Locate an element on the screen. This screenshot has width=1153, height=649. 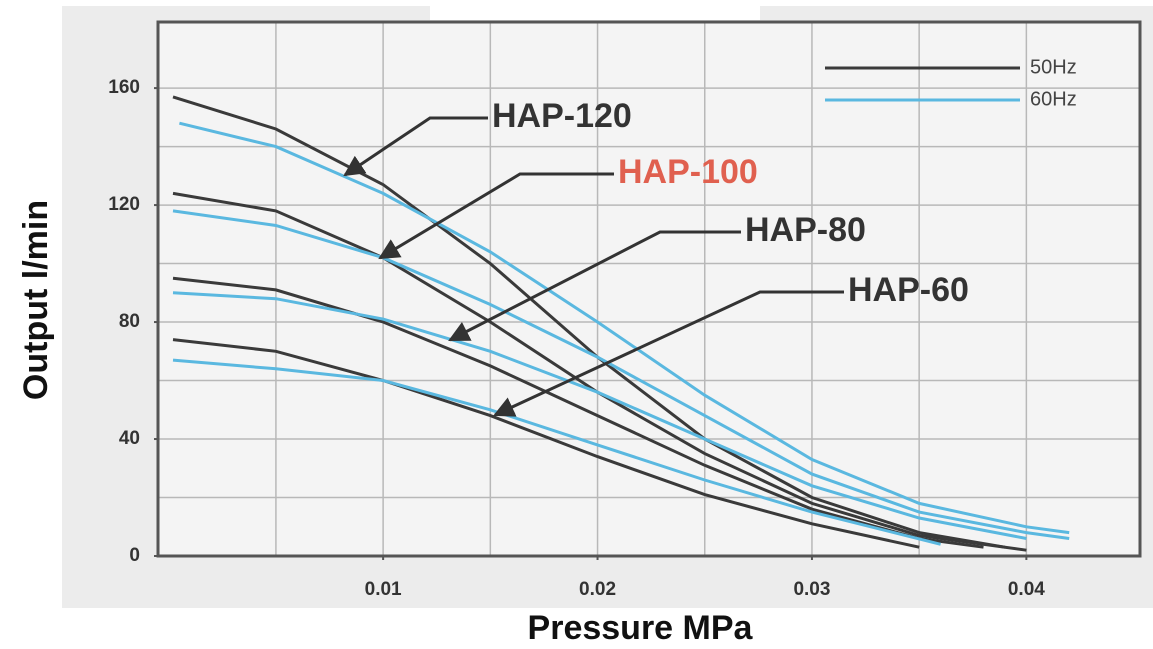
x-tick-label: 0.02 is located at coordinates (597, 589).